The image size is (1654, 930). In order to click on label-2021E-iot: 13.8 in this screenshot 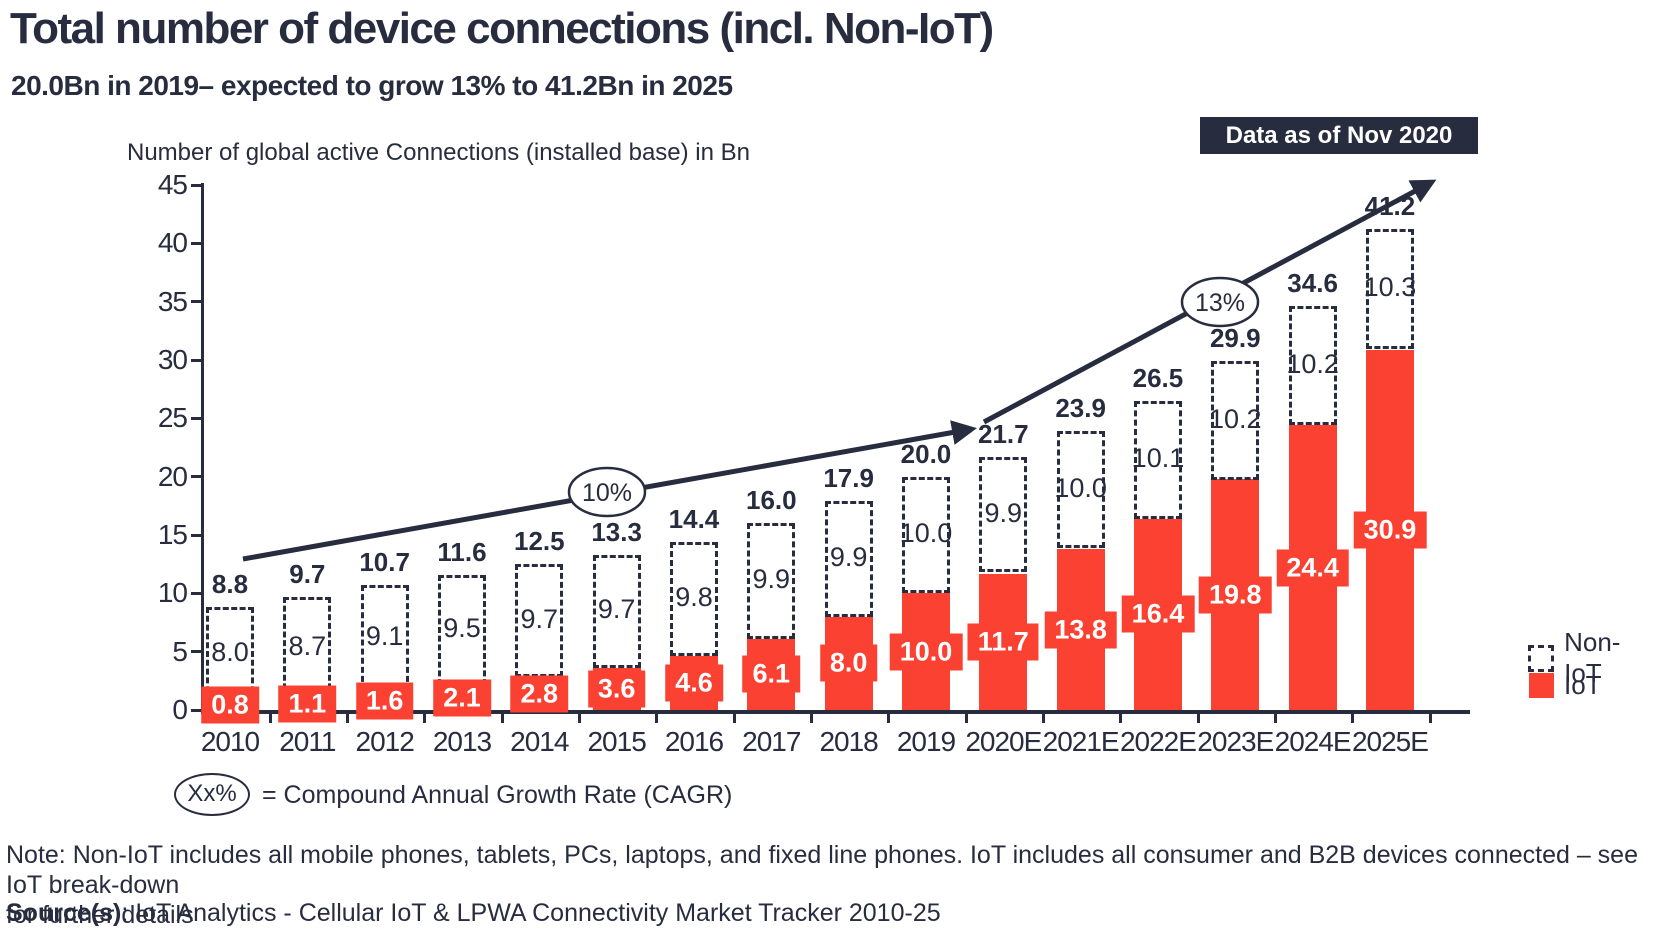, I will do `click(1080, 629)`.